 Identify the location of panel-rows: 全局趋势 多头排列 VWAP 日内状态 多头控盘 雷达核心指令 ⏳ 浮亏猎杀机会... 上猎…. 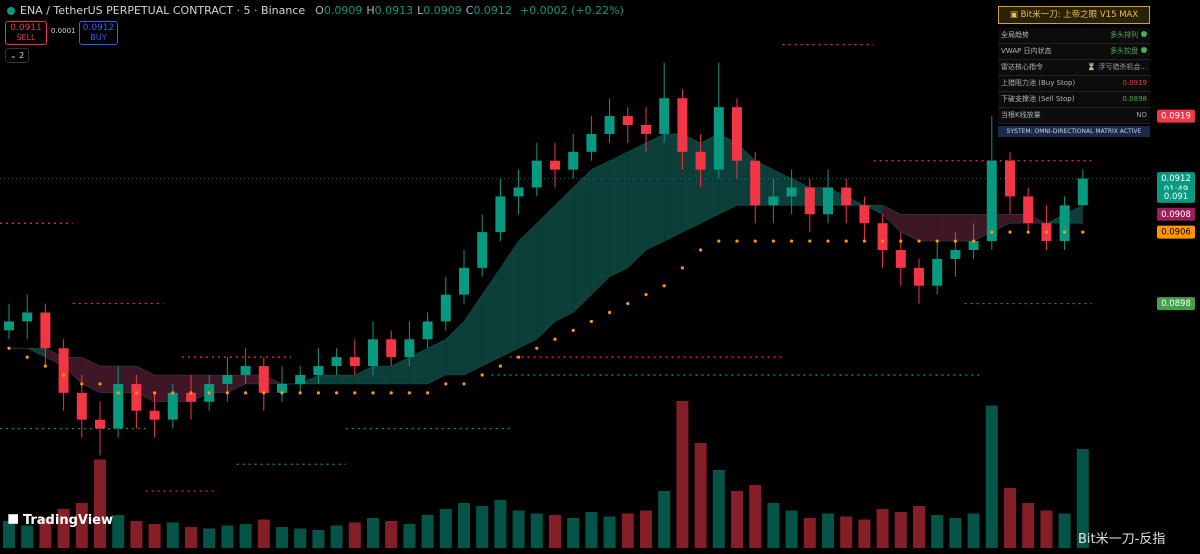
(1074, 76).